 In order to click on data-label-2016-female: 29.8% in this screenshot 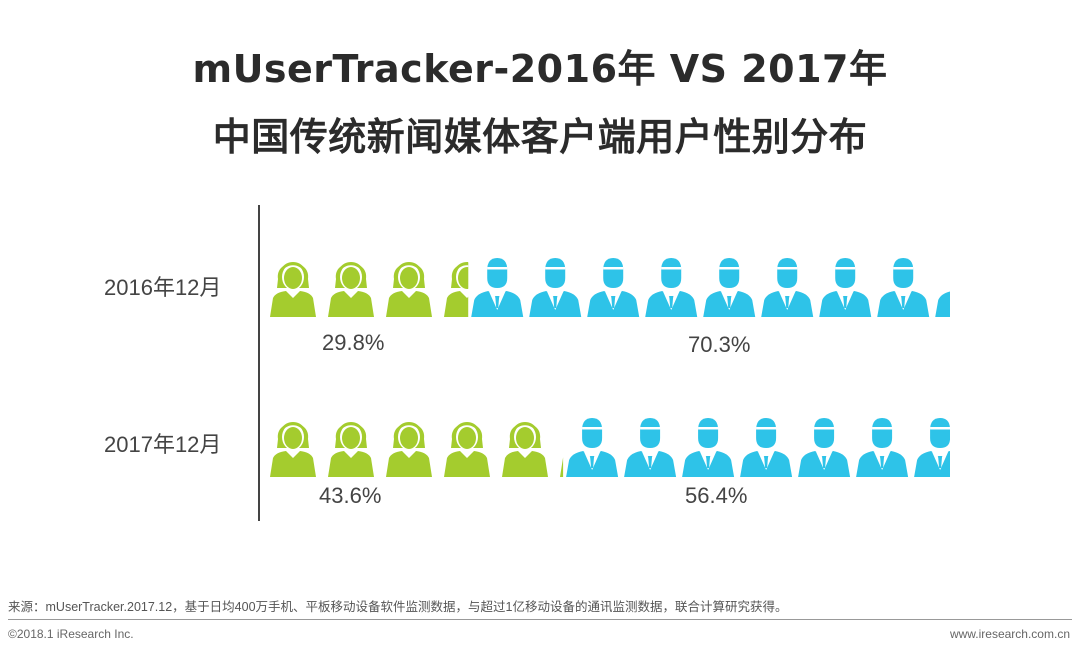, I will do `click(353, 342)`.